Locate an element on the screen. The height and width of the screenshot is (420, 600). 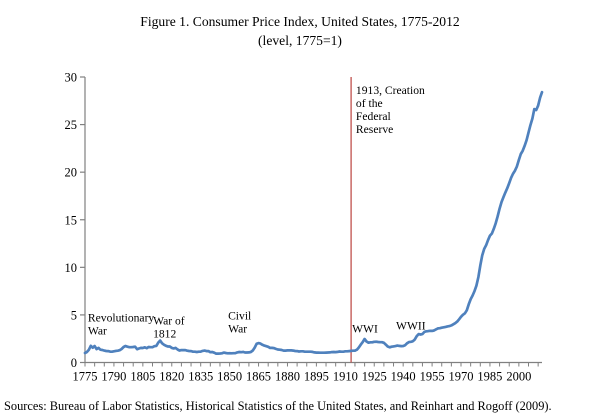
x-tick-label: 1940 is located at coordinates (403, 377).